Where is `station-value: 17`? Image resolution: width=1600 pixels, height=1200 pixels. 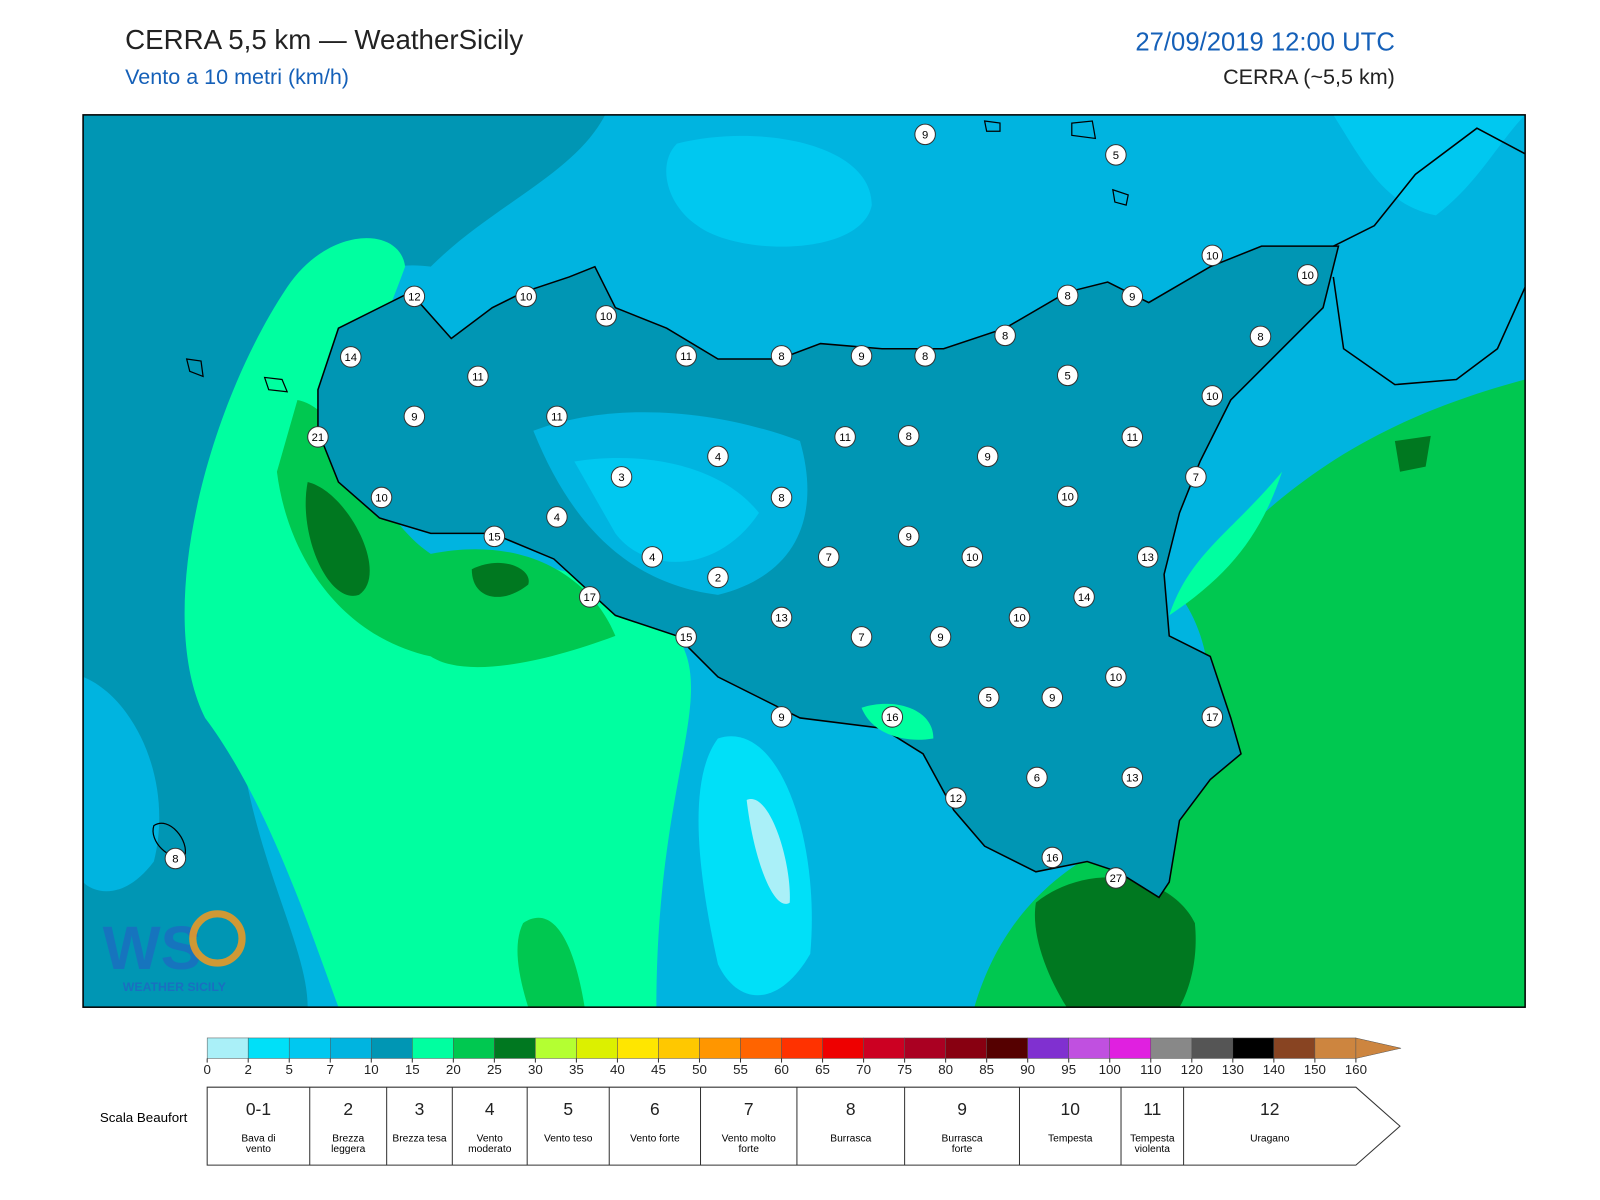 station-value: 17 is located at coordinates (1212, 718).